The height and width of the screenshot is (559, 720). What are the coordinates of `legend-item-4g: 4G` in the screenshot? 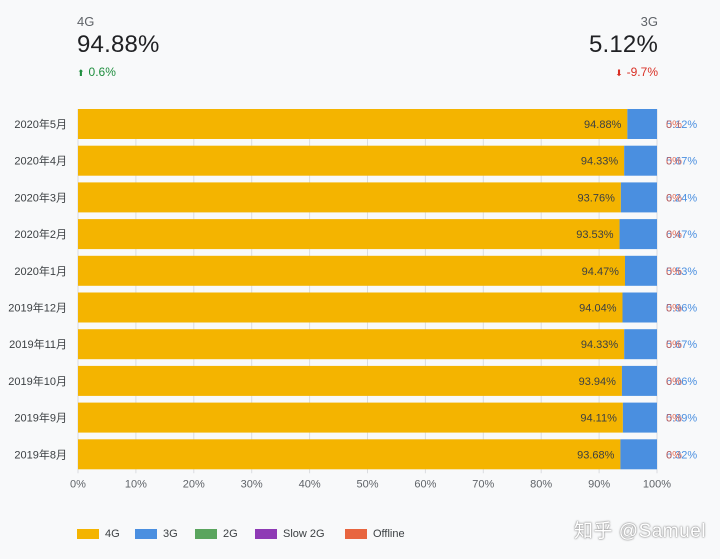 It's located at (106, 534).